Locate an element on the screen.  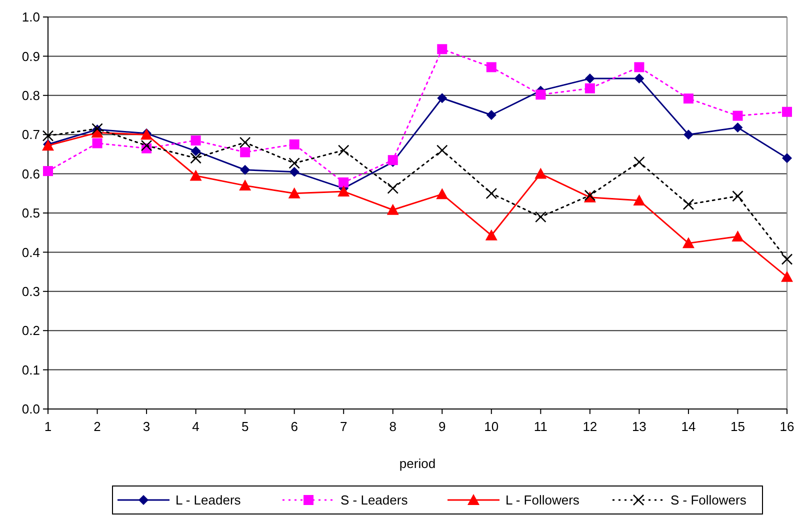
x-tick-label: 11 is located at coordinates (541, 426).